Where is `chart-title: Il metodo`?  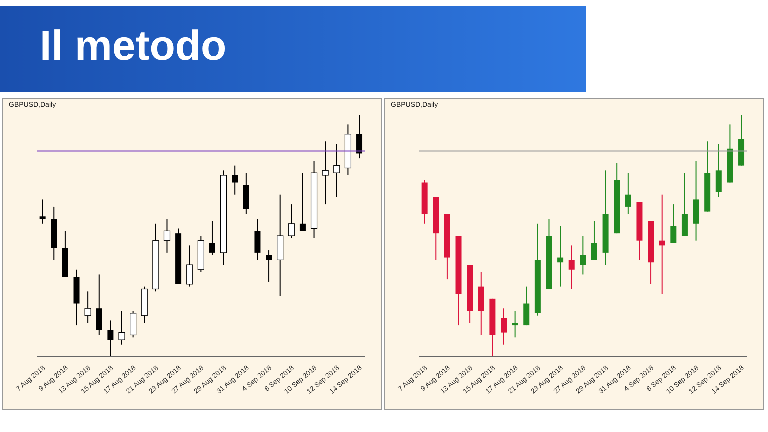 chart-title: Il metodo is located at coordinates (133, 46).